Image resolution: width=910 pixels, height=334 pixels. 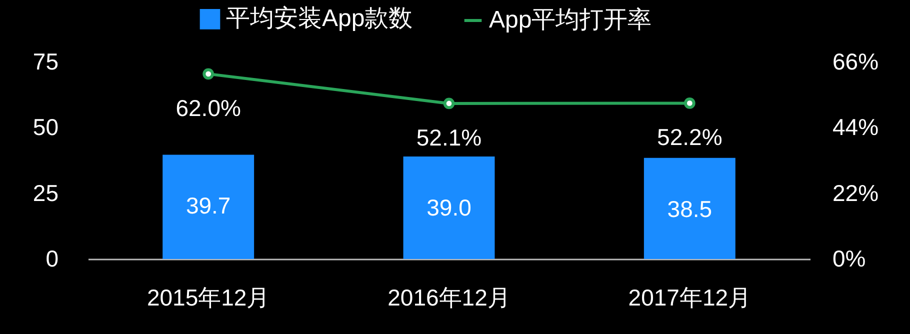 What do you see at coordinates (52, 259) in the screenshot?
I see `y-tick-label: 0` at bounding box center [52, 259].